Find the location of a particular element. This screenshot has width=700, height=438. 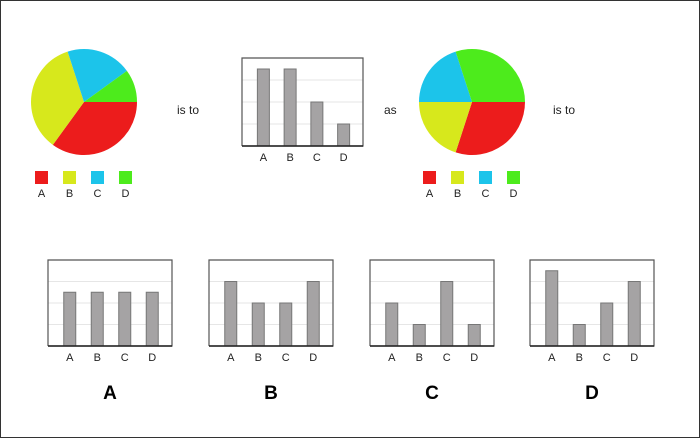

answer-option-d: A B C D is located at coordinates (592, 311).